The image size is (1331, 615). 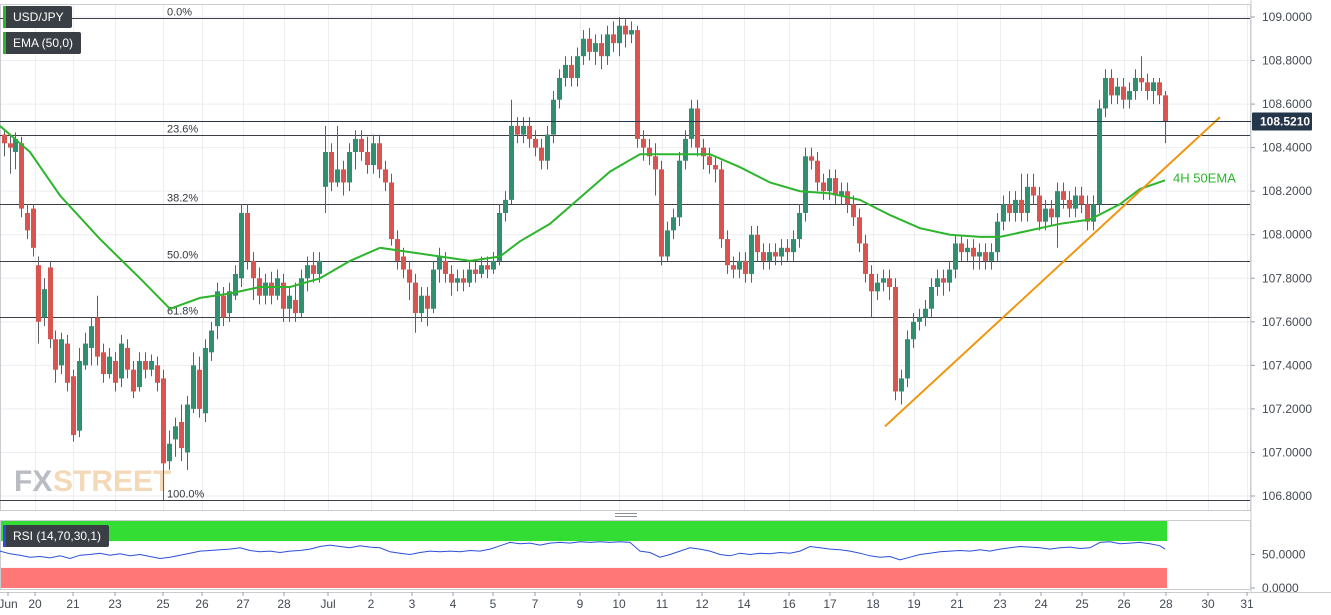 What do you see at coordinates (42, 43) in the screenshot?
I see `ema-indicator-badge: EMA (50,0)` at bounding box center [42, 43].